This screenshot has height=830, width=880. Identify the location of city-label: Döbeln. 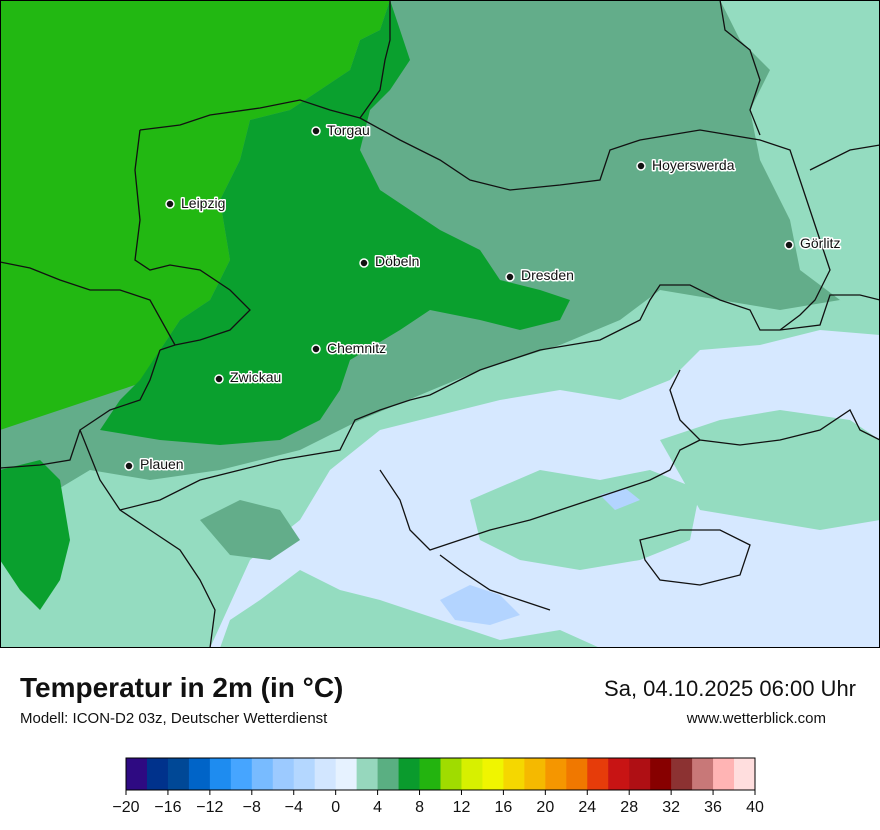
(397, 261).